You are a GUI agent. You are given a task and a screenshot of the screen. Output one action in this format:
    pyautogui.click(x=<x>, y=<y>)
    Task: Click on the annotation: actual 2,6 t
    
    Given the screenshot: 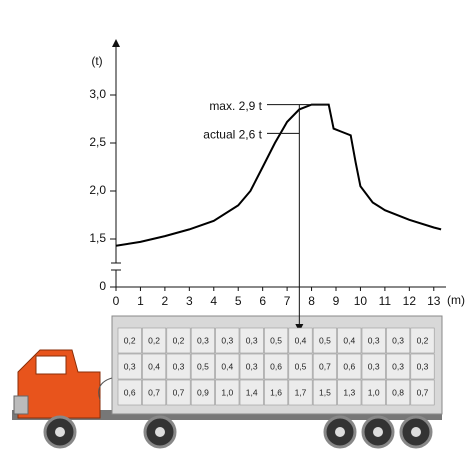 What is the action you would take?
    pyautogui.click(x=232, y=135)
    